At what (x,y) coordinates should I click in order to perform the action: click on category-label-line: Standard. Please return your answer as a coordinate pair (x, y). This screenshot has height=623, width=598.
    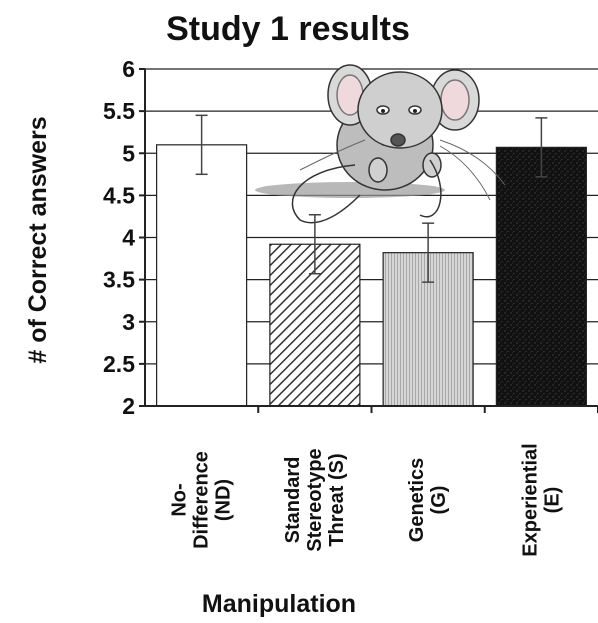
    Looking at the image, I should click on (293, 500).